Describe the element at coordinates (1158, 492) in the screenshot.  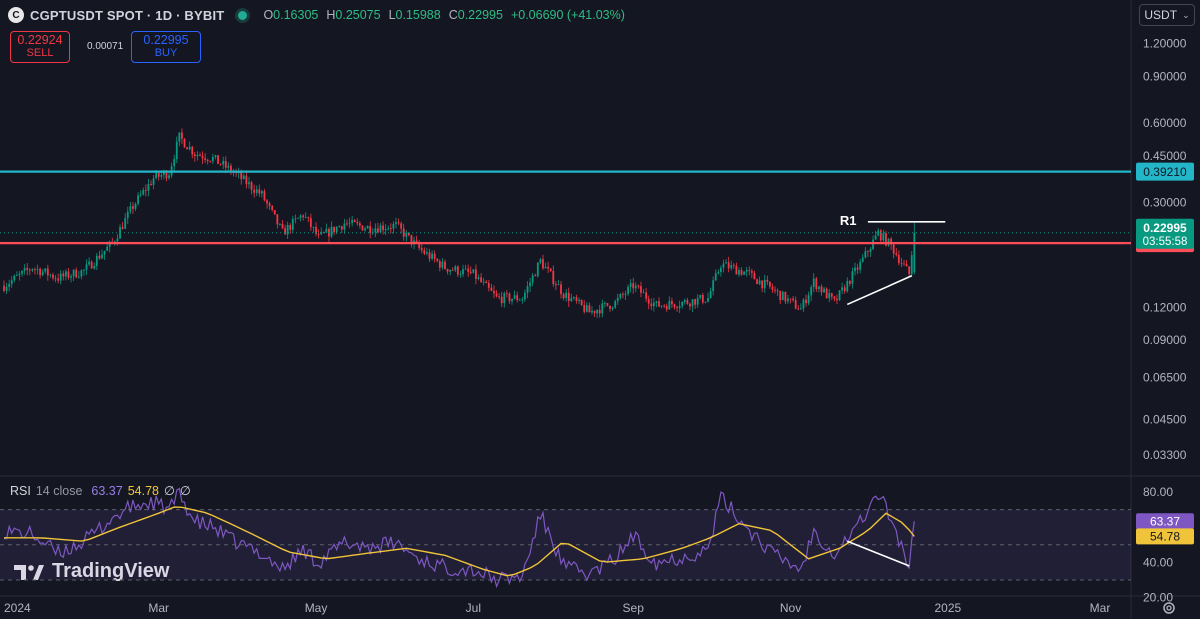
I see `rsi-axis-label: 80.00` at that location.